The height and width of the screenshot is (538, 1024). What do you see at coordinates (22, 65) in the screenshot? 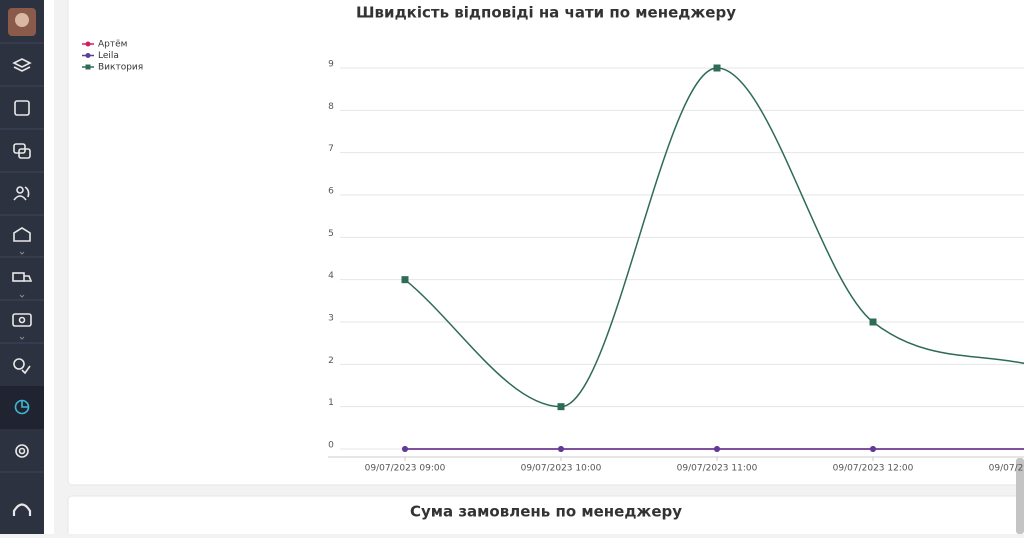
I see `icon-layers` at bounding box center [22, 65].